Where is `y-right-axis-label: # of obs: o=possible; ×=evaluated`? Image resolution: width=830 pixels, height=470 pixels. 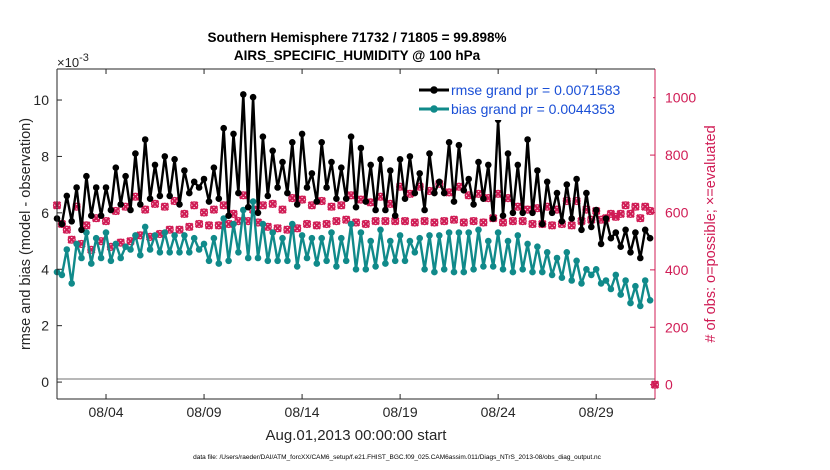 y-right-axis-label: # of obs: o=possible; ×=evaluated is located at coordinates (711, 233).